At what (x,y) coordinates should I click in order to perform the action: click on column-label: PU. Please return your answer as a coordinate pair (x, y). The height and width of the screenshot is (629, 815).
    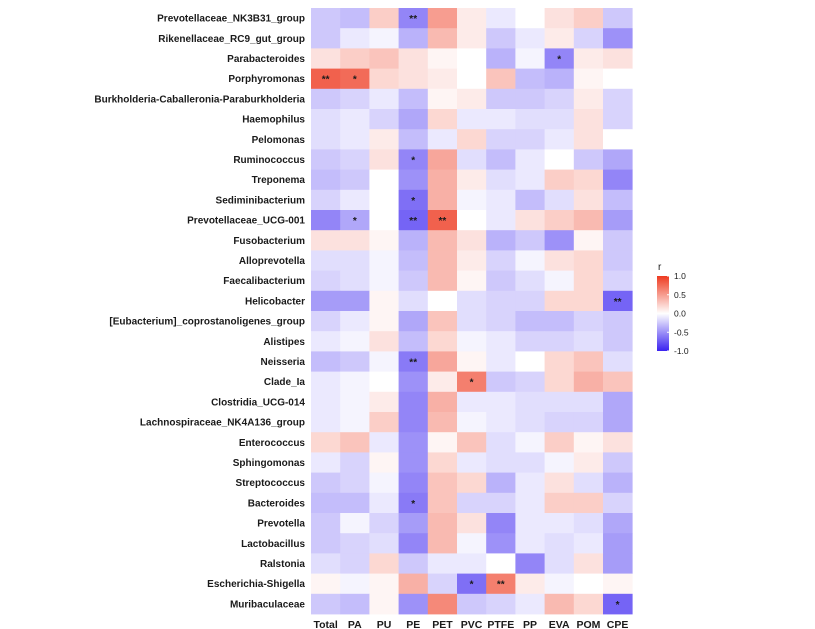
    Looking at the image, I should click on (384, 624).